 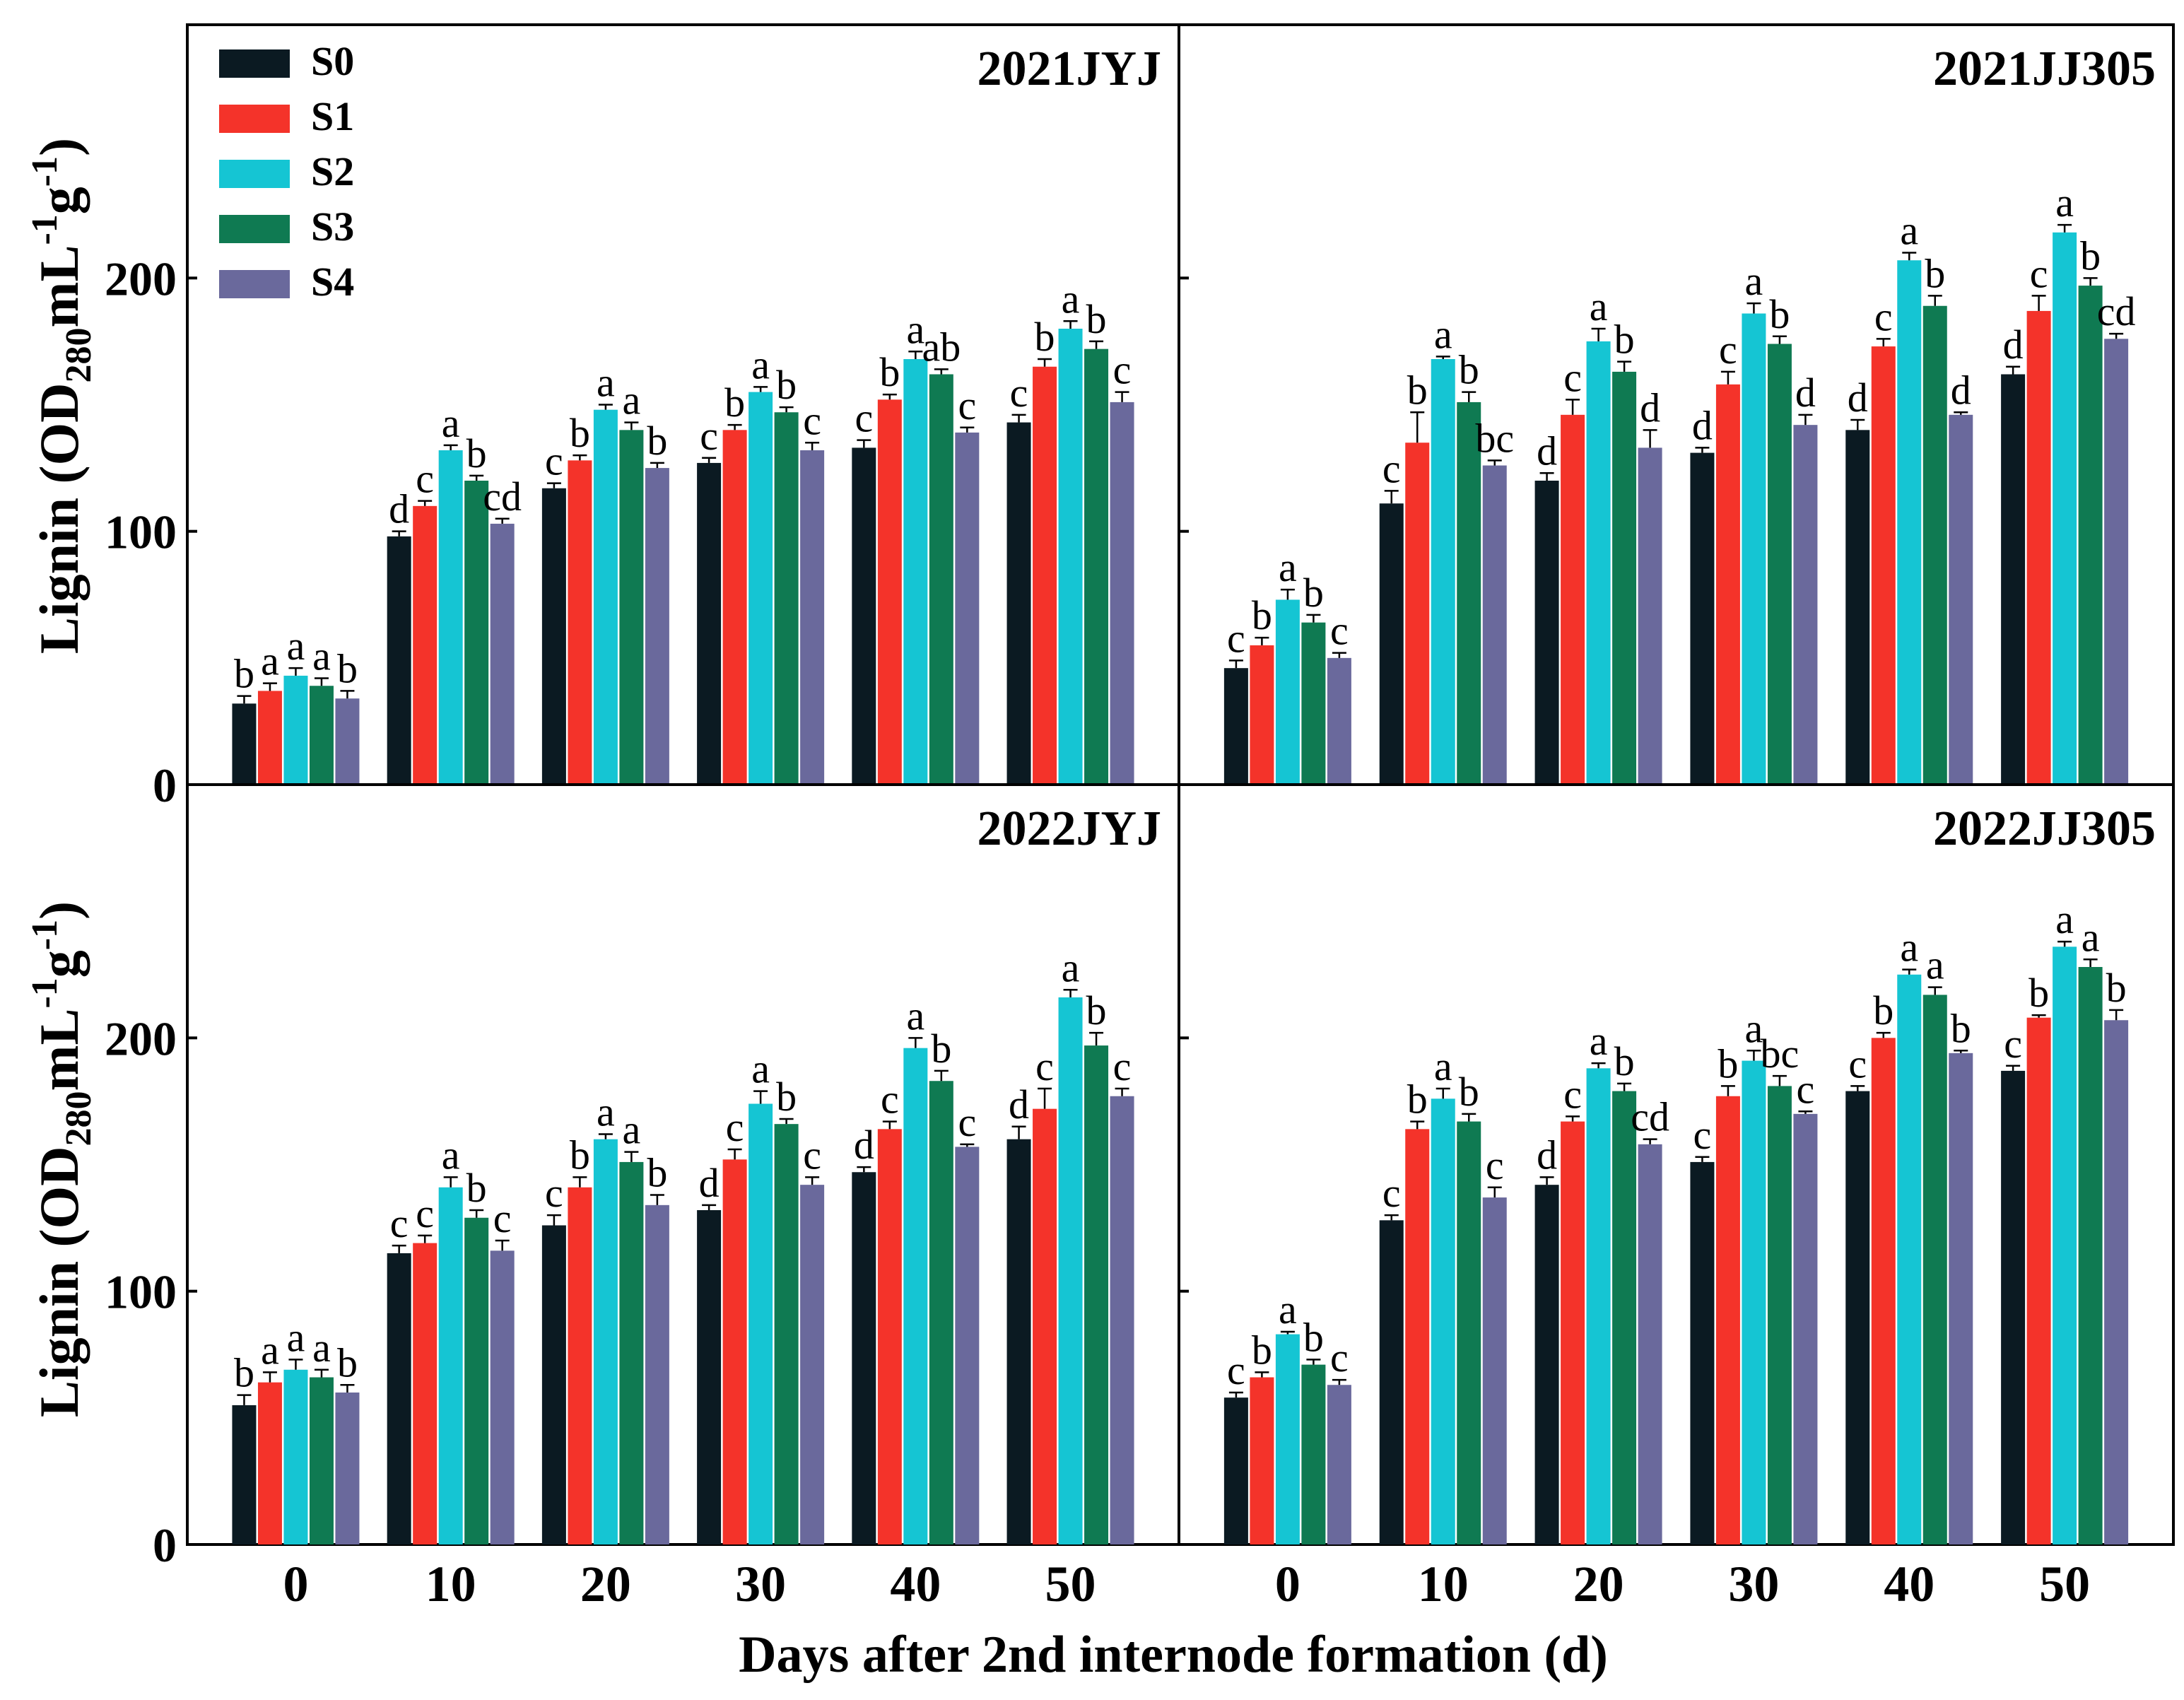 What do you see at coordinates (450, 1584) in the screenshot?
I see `x-tick-label: 10` at bounding box center [450, 1584].